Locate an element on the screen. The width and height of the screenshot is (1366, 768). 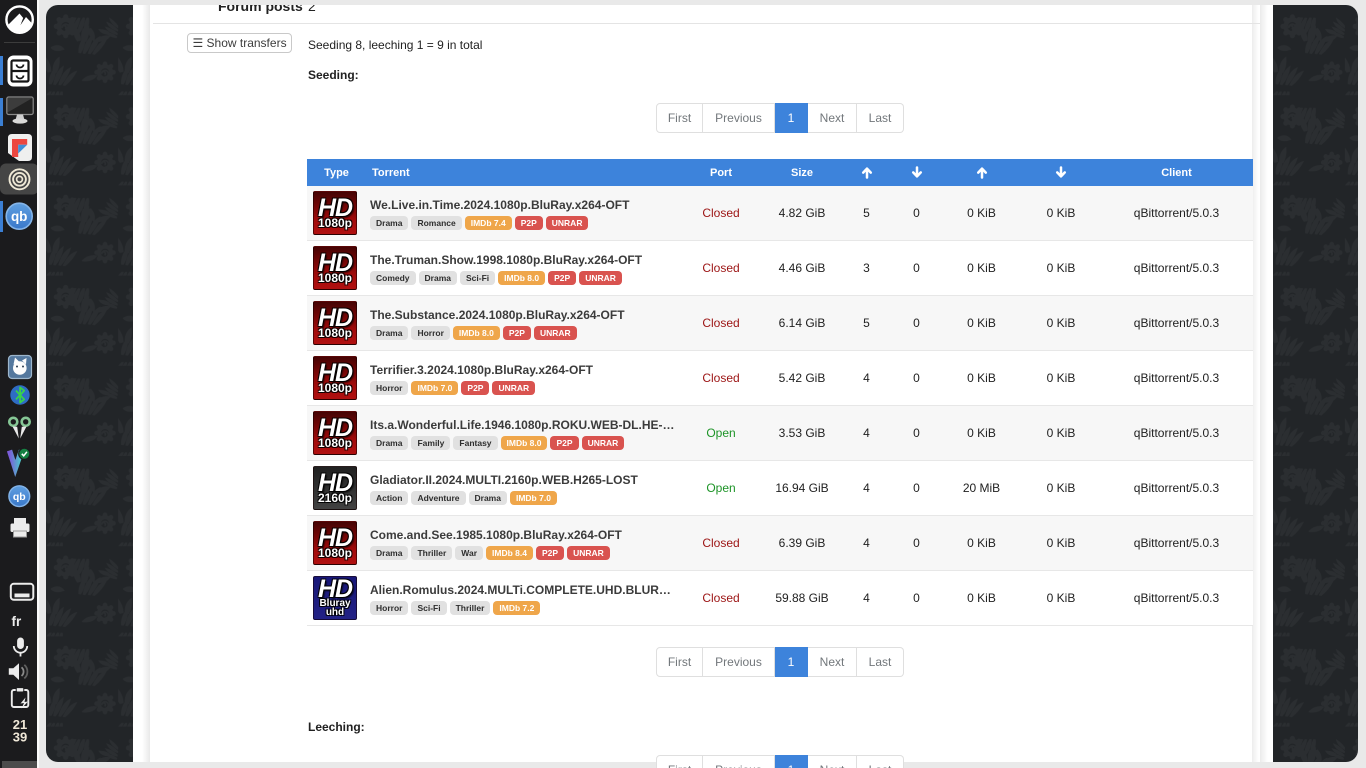
svg-text: fr is located at coordinates (17, 621).